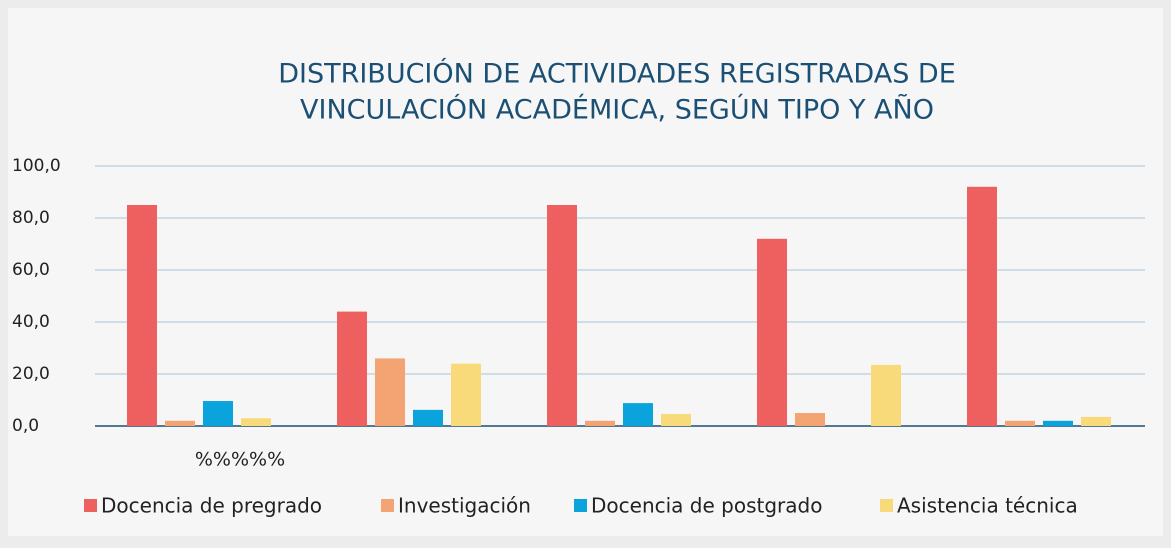 The width and height of the screenshot is (1171, 548). I want to click on legend-label: Docencia de pregrado, so click(211, 506).